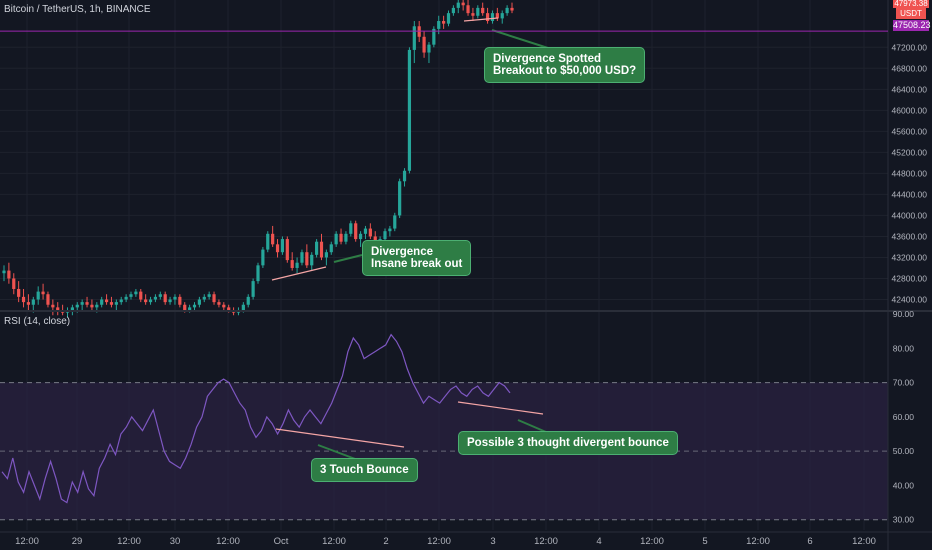 This screenshot has width=932, height=550. What do you see at coordinates (704, 541) in the screenshot?
I see `x-tick-label: 5` at bounding box center [704, 541].